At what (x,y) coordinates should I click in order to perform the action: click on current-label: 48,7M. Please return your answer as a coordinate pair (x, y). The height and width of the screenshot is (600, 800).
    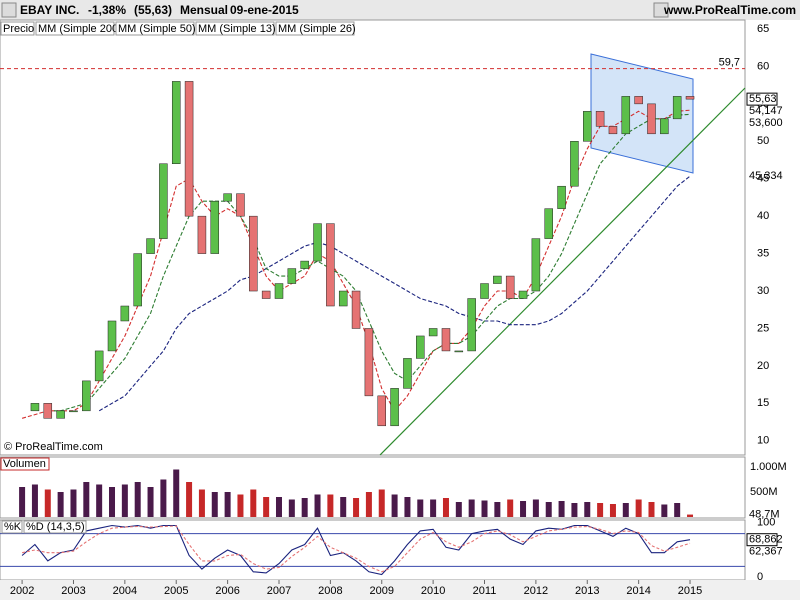
    Looking at the image, I should click on (764, 514).